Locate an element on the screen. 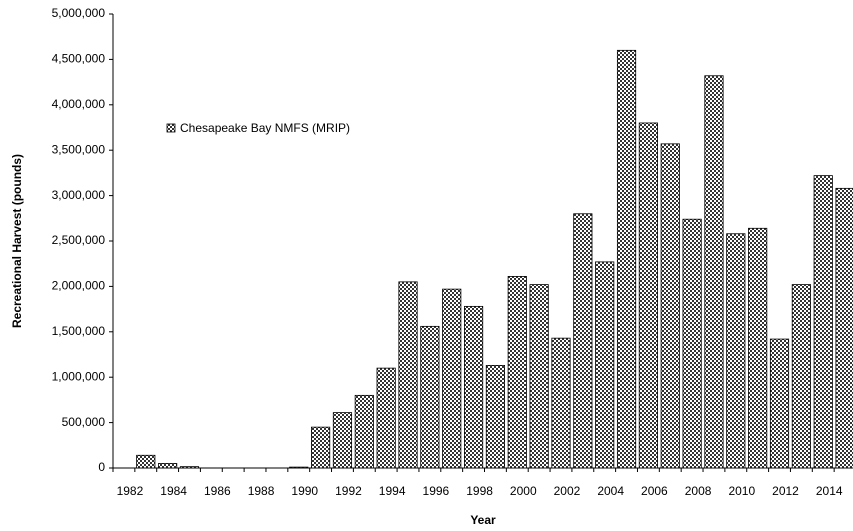  x-tick-label: 2004 is located at coordinates (610, 491).